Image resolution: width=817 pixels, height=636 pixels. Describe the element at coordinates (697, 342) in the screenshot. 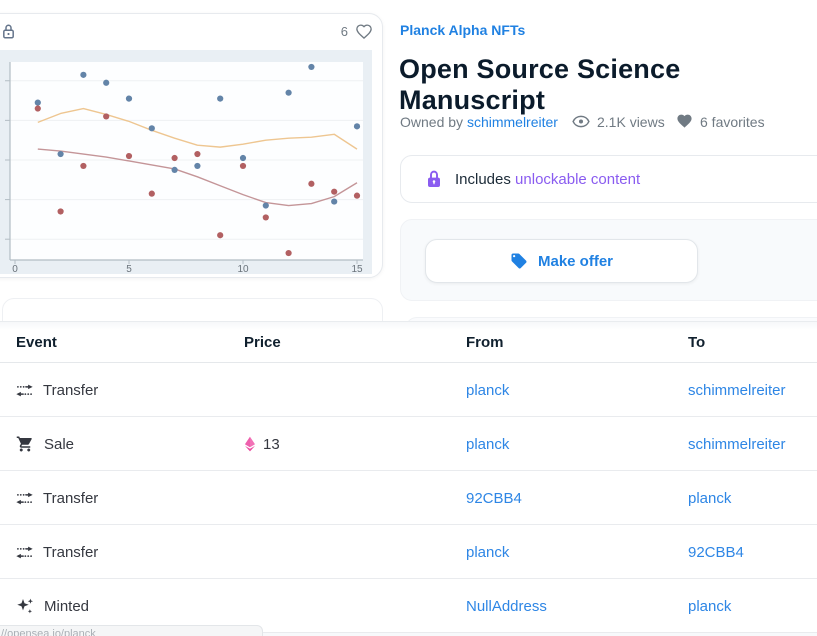

I see `column-header-to: To` at that location.